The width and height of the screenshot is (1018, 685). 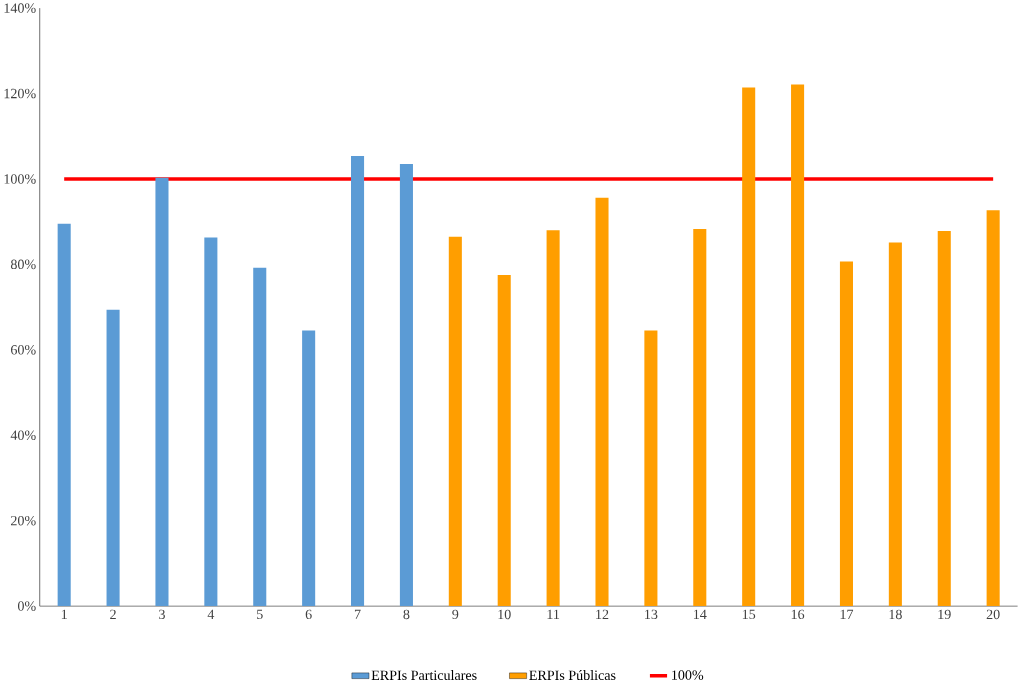 I want to click on x-tick-label: 20, so click(x=993, y=614).